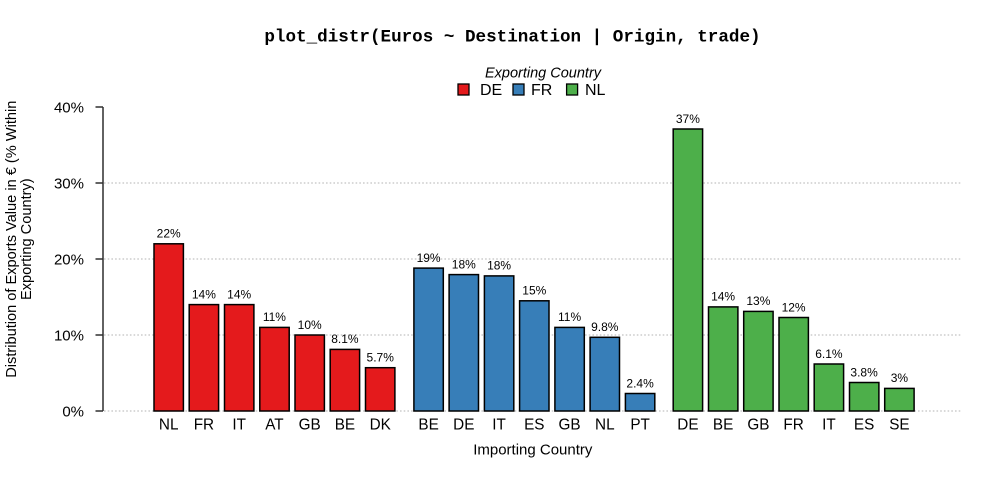  Describe the element at coordinates (533, 449) in the screenshot. I see `svg-text: Importing Country` at that location.